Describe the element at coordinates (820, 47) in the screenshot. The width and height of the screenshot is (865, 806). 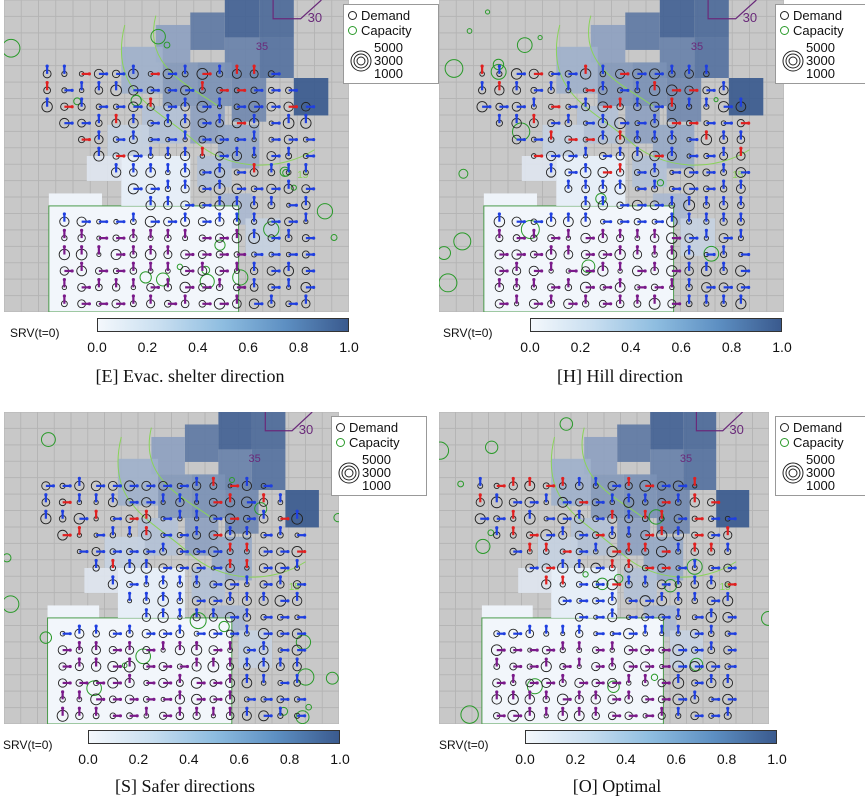
I see `legend-size-5000: 5000` at that location.